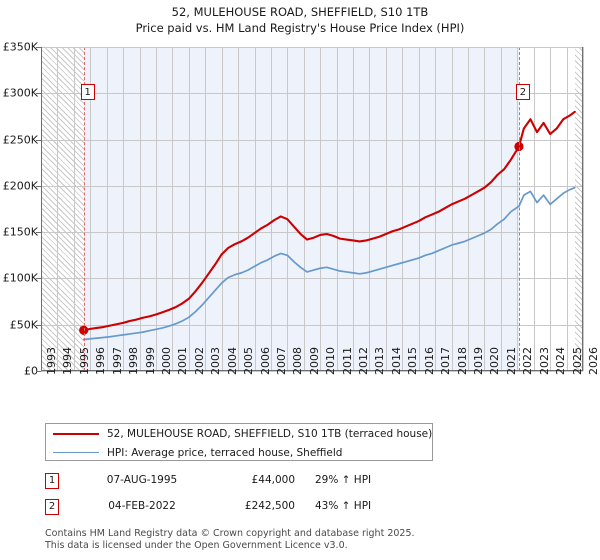 The height and width of the screenshot is (560, 600). I want to click on x-axis-tick-label: 2005, so click(249, 361).